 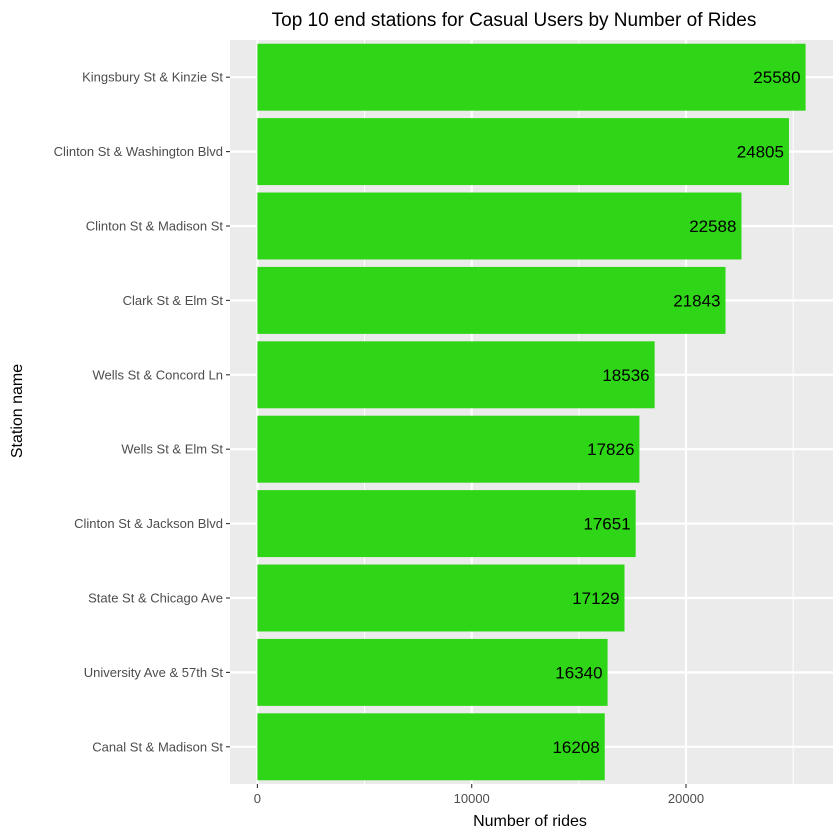 What do you see at coordinates (154, 672) in the screenshot?
I see `y-tick-label: University Ave & 57th St` at bounding box center [154, 672].